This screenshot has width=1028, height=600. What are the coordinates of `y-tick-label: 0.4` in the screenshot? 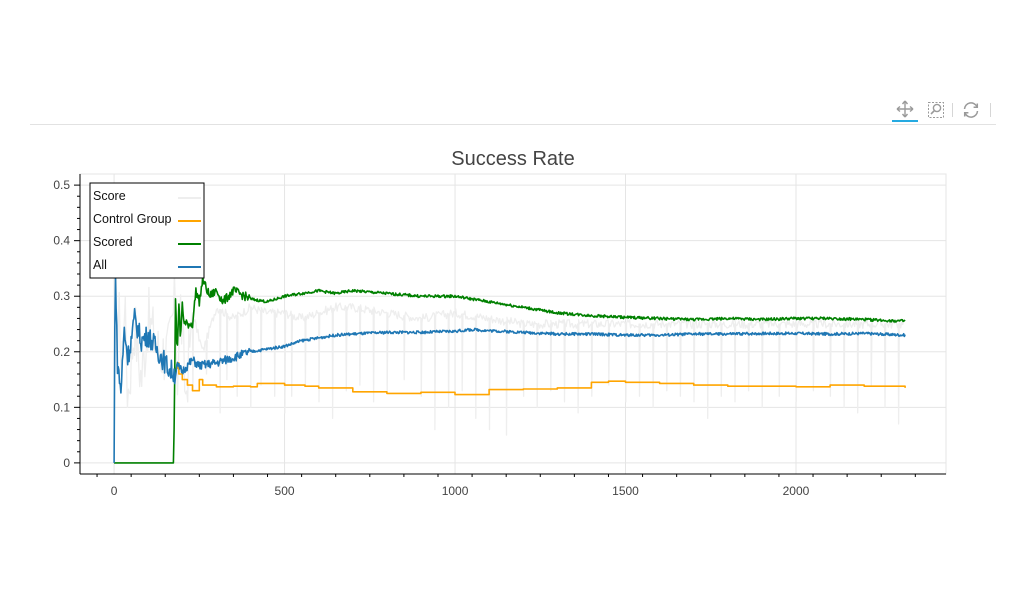 It's located at (61, 241).